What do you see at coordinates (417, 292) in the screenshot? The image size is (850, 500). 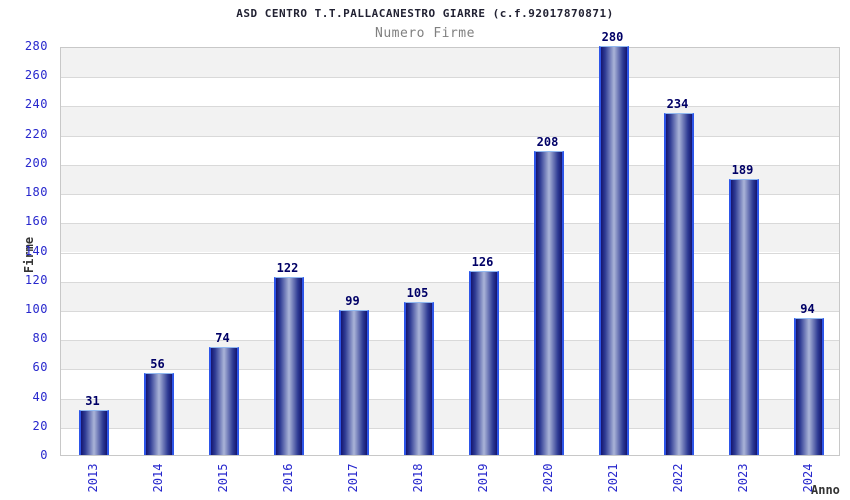 I see `bar-value-label: 105` at bounding box center [417, 292].